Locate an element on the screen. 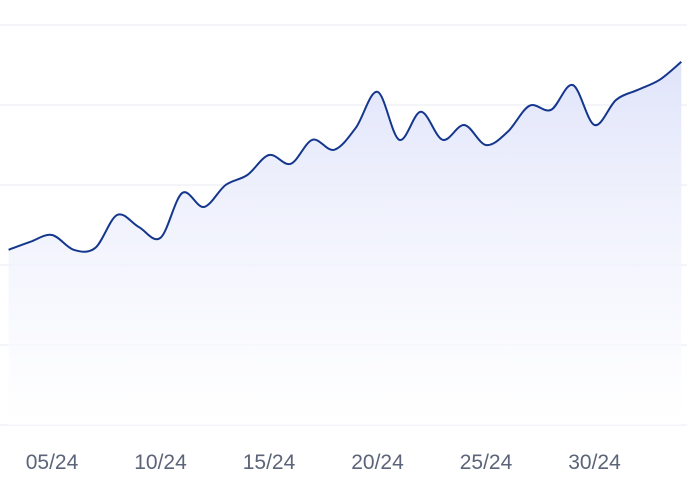 The width and height of the screenshot is (687, 480). x-tick-label: 15/24 is located at coordinates (269, 462).